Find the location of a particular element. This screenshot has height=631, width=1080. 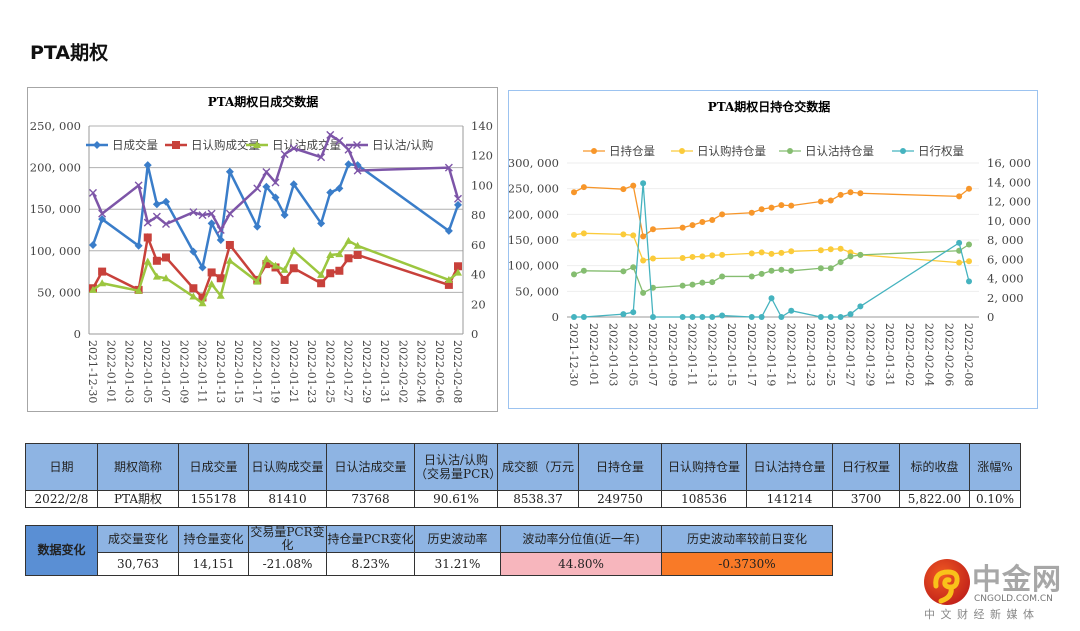

column-header: 成交额（万元 is located at coordinates (538, 467).